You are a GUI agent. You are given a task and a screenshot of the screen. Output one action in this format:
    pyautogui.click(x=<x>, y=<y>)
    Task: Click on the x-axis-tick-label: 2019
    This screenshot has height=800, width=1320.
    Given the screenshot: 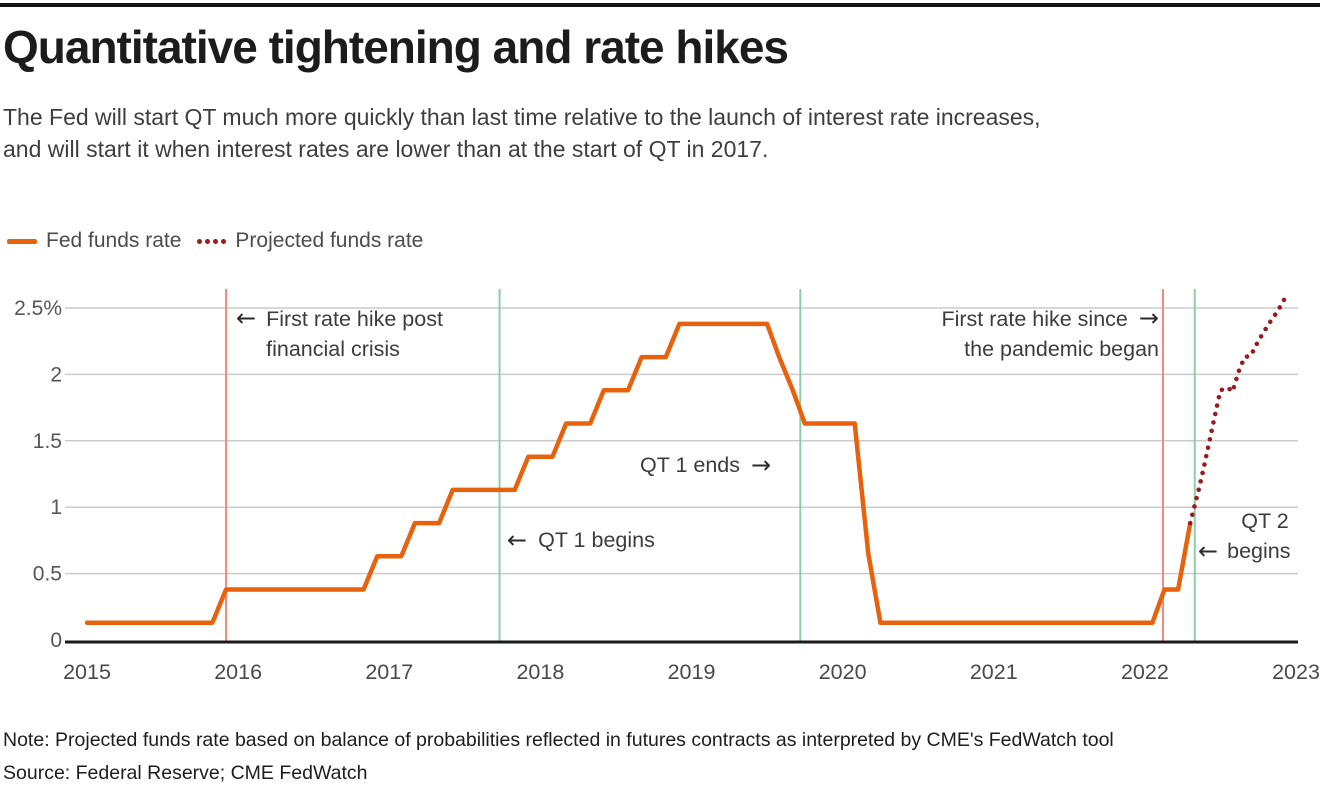 What is the action you would take?
    pyautogui.click(x=692, y=672)
    